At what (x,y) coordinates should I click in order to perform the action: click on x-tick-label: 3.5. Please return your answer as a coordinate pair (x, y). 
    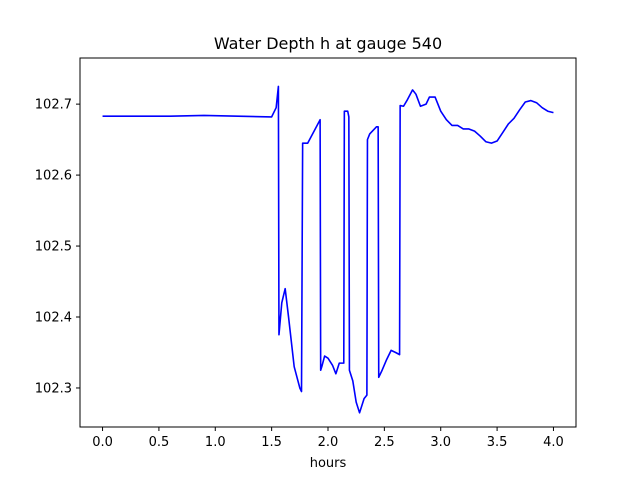
    Looking at the image, I should click on (497, 442).